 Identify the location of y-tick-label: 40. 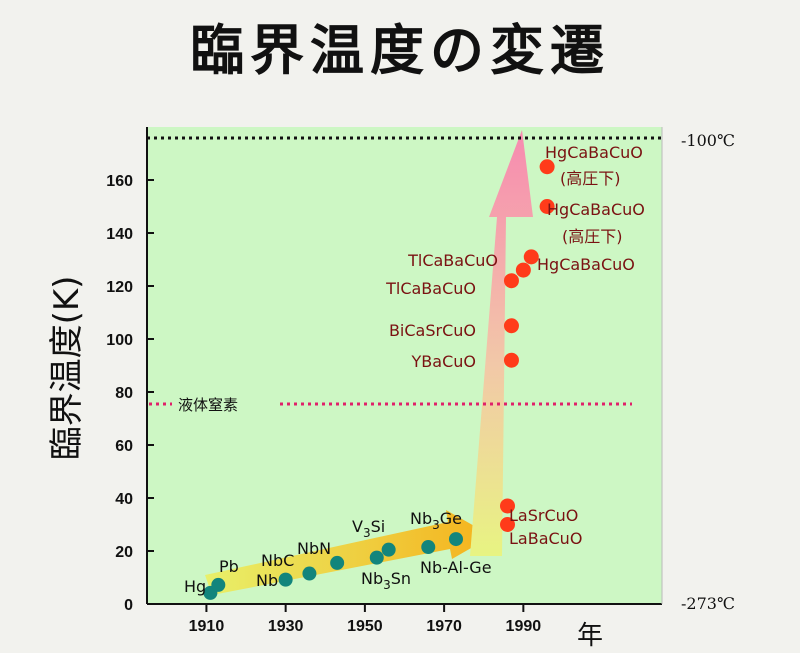
(124, 499).